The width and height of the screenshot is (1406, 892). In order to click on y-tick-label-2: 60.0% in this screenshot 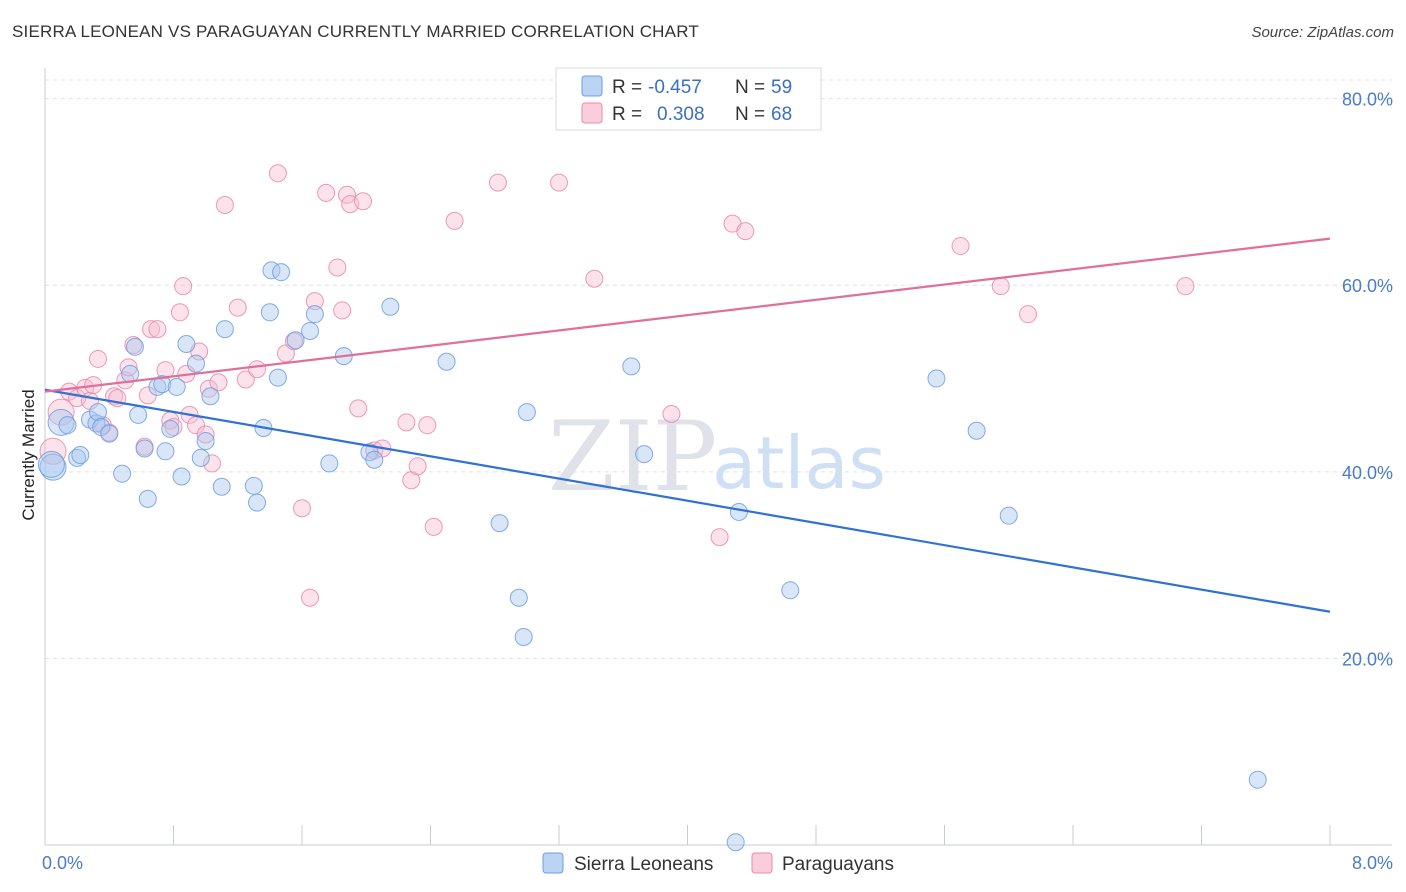, I will do `click(1367, 286)`.